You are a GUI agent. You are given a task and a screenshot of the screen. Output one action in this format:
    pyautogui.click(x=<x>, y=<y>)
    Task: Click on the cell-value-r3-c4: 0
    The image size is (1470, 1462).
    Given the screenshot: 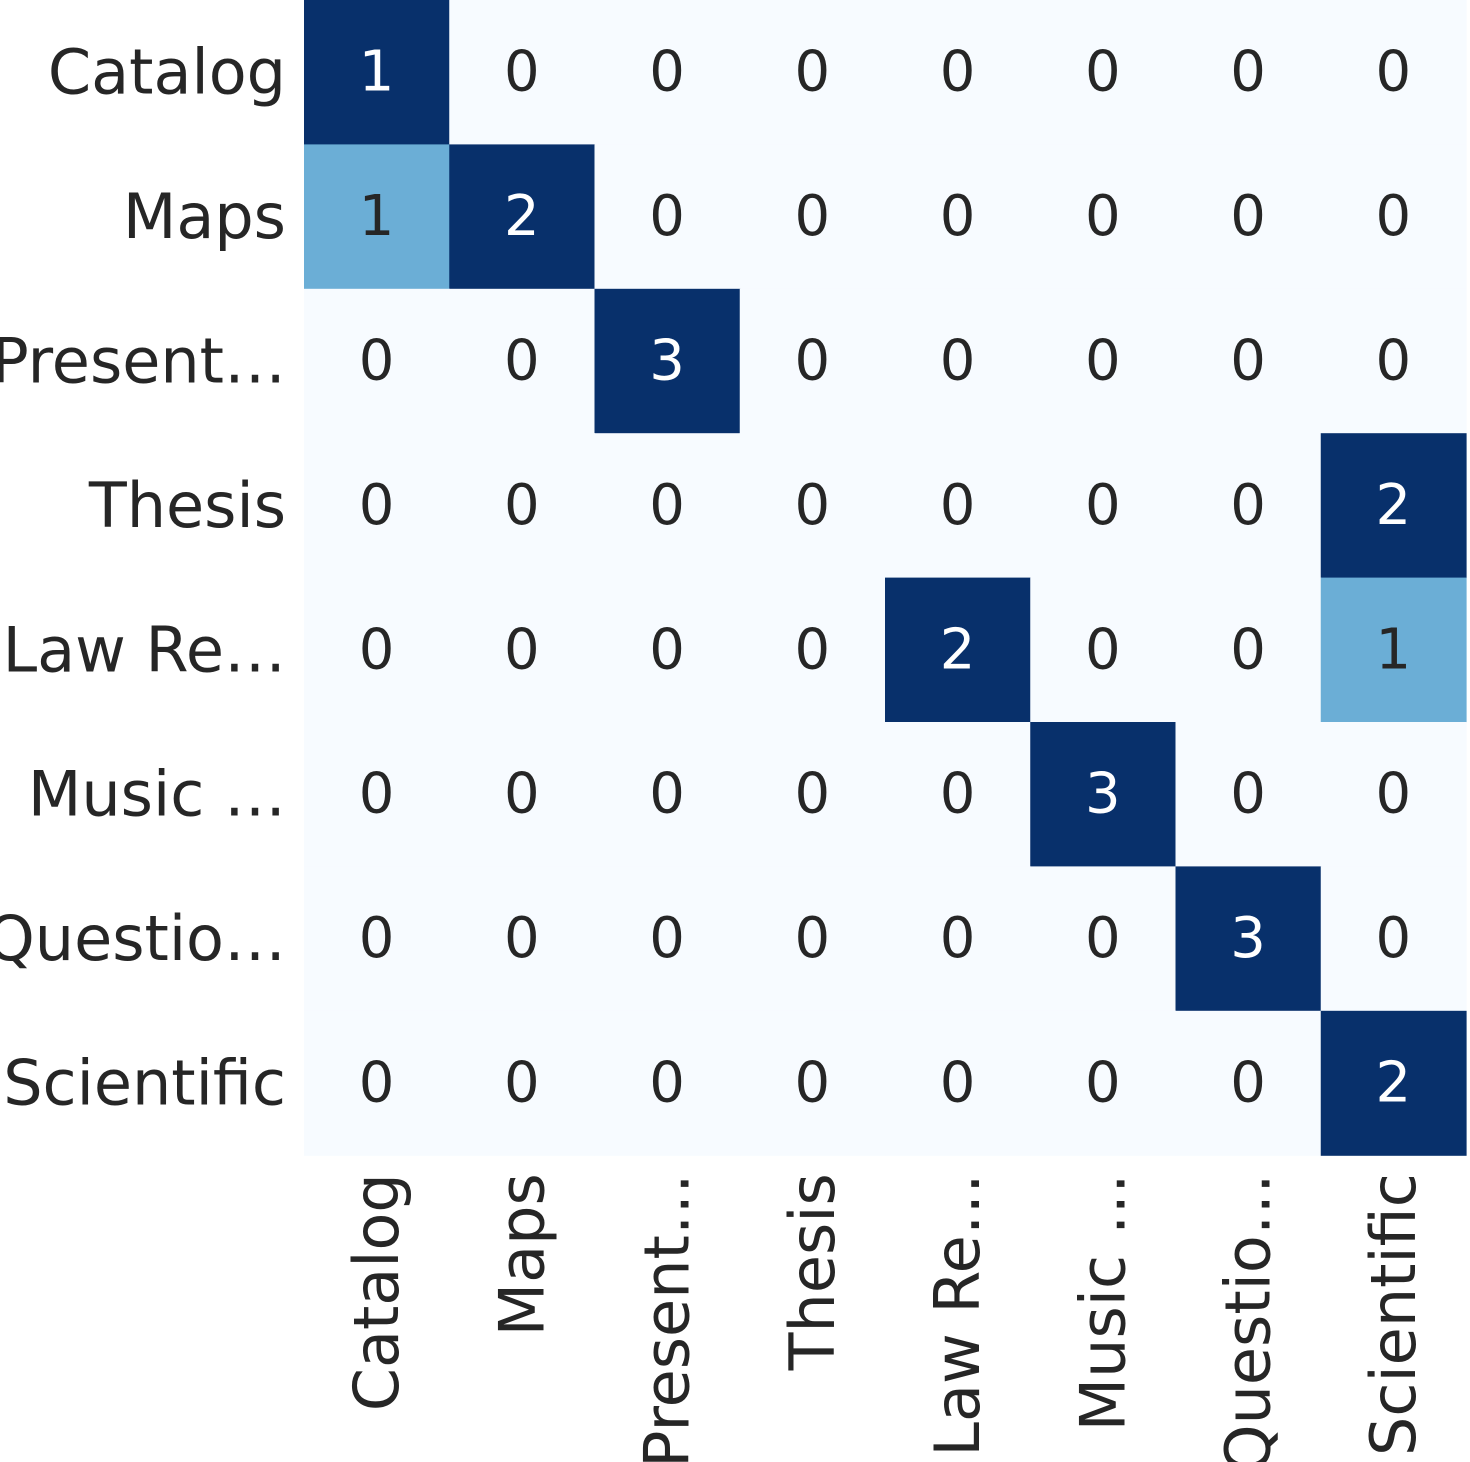 What is the action you would take?
    pyautogui.click(x=958, y=505)
    